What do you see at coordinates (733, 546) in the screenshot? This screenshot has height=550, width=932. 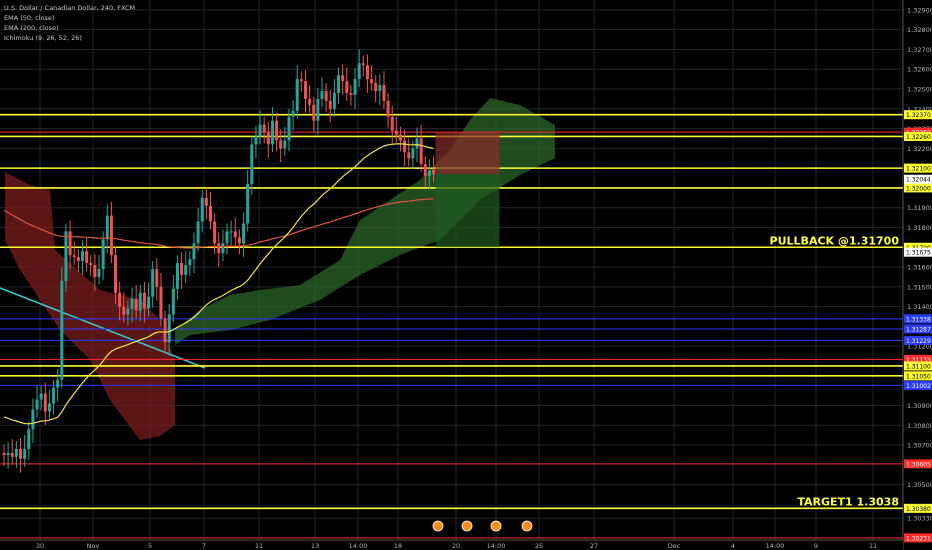 I see `time-tick-label: 4` at bounding box center [733, 546].